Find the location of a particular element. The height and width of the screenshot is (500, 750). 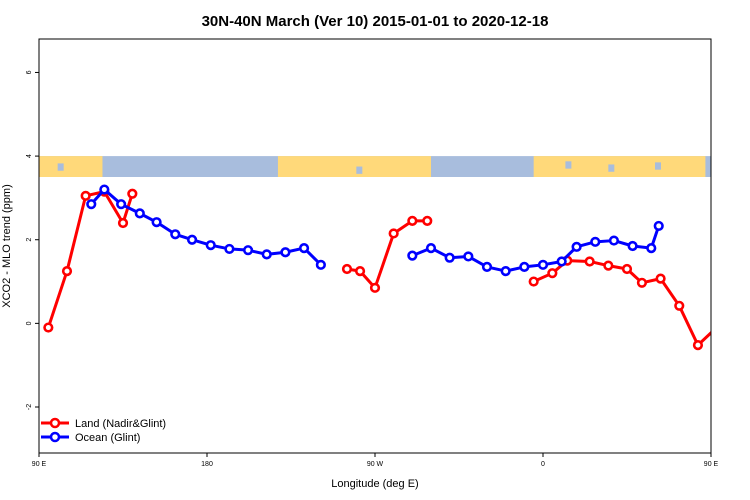

legend-marker-land is located at coordinates (55, 423).